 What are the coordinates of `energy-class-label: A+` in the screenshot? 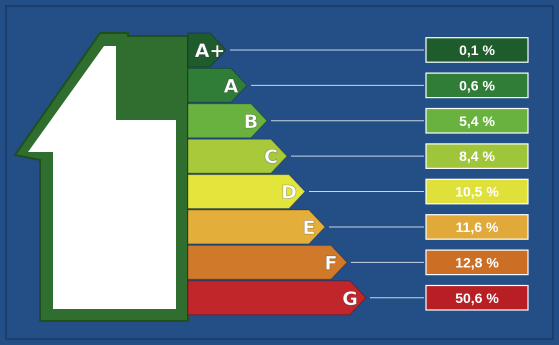 It's located at (210, 51).